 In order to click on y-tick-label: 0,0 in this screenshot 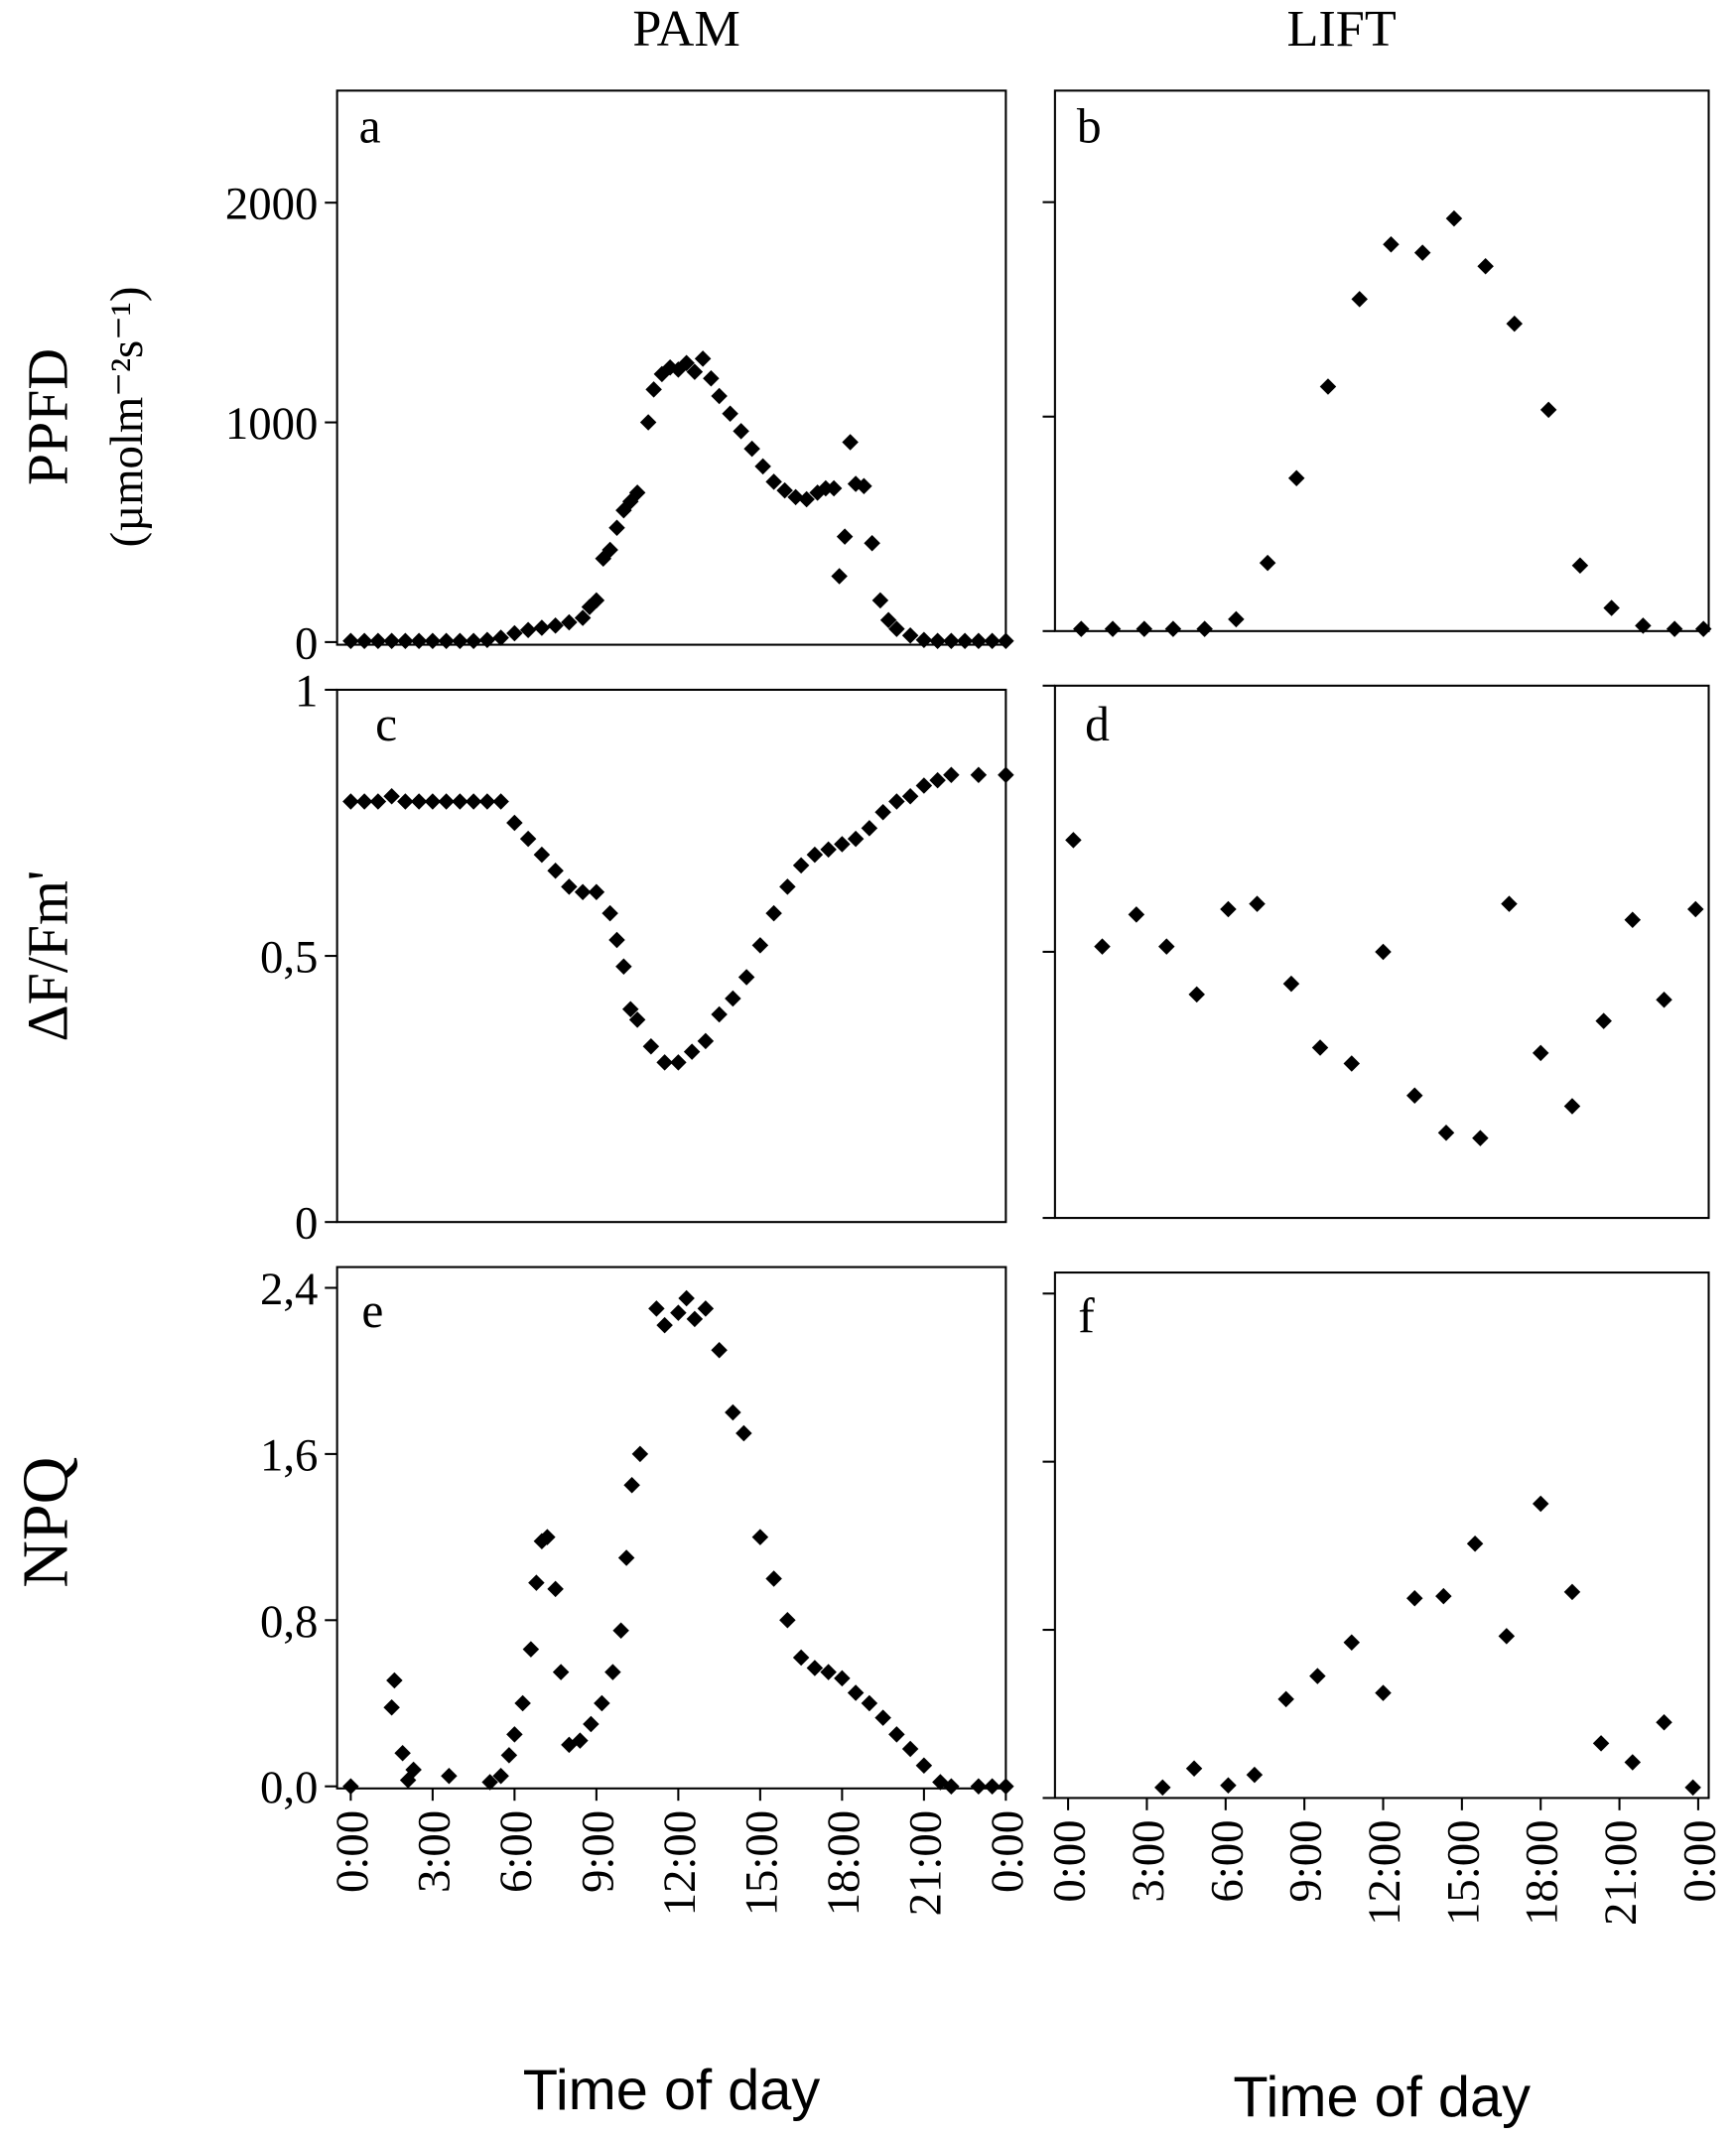, I will do `click(289, 1787)`.